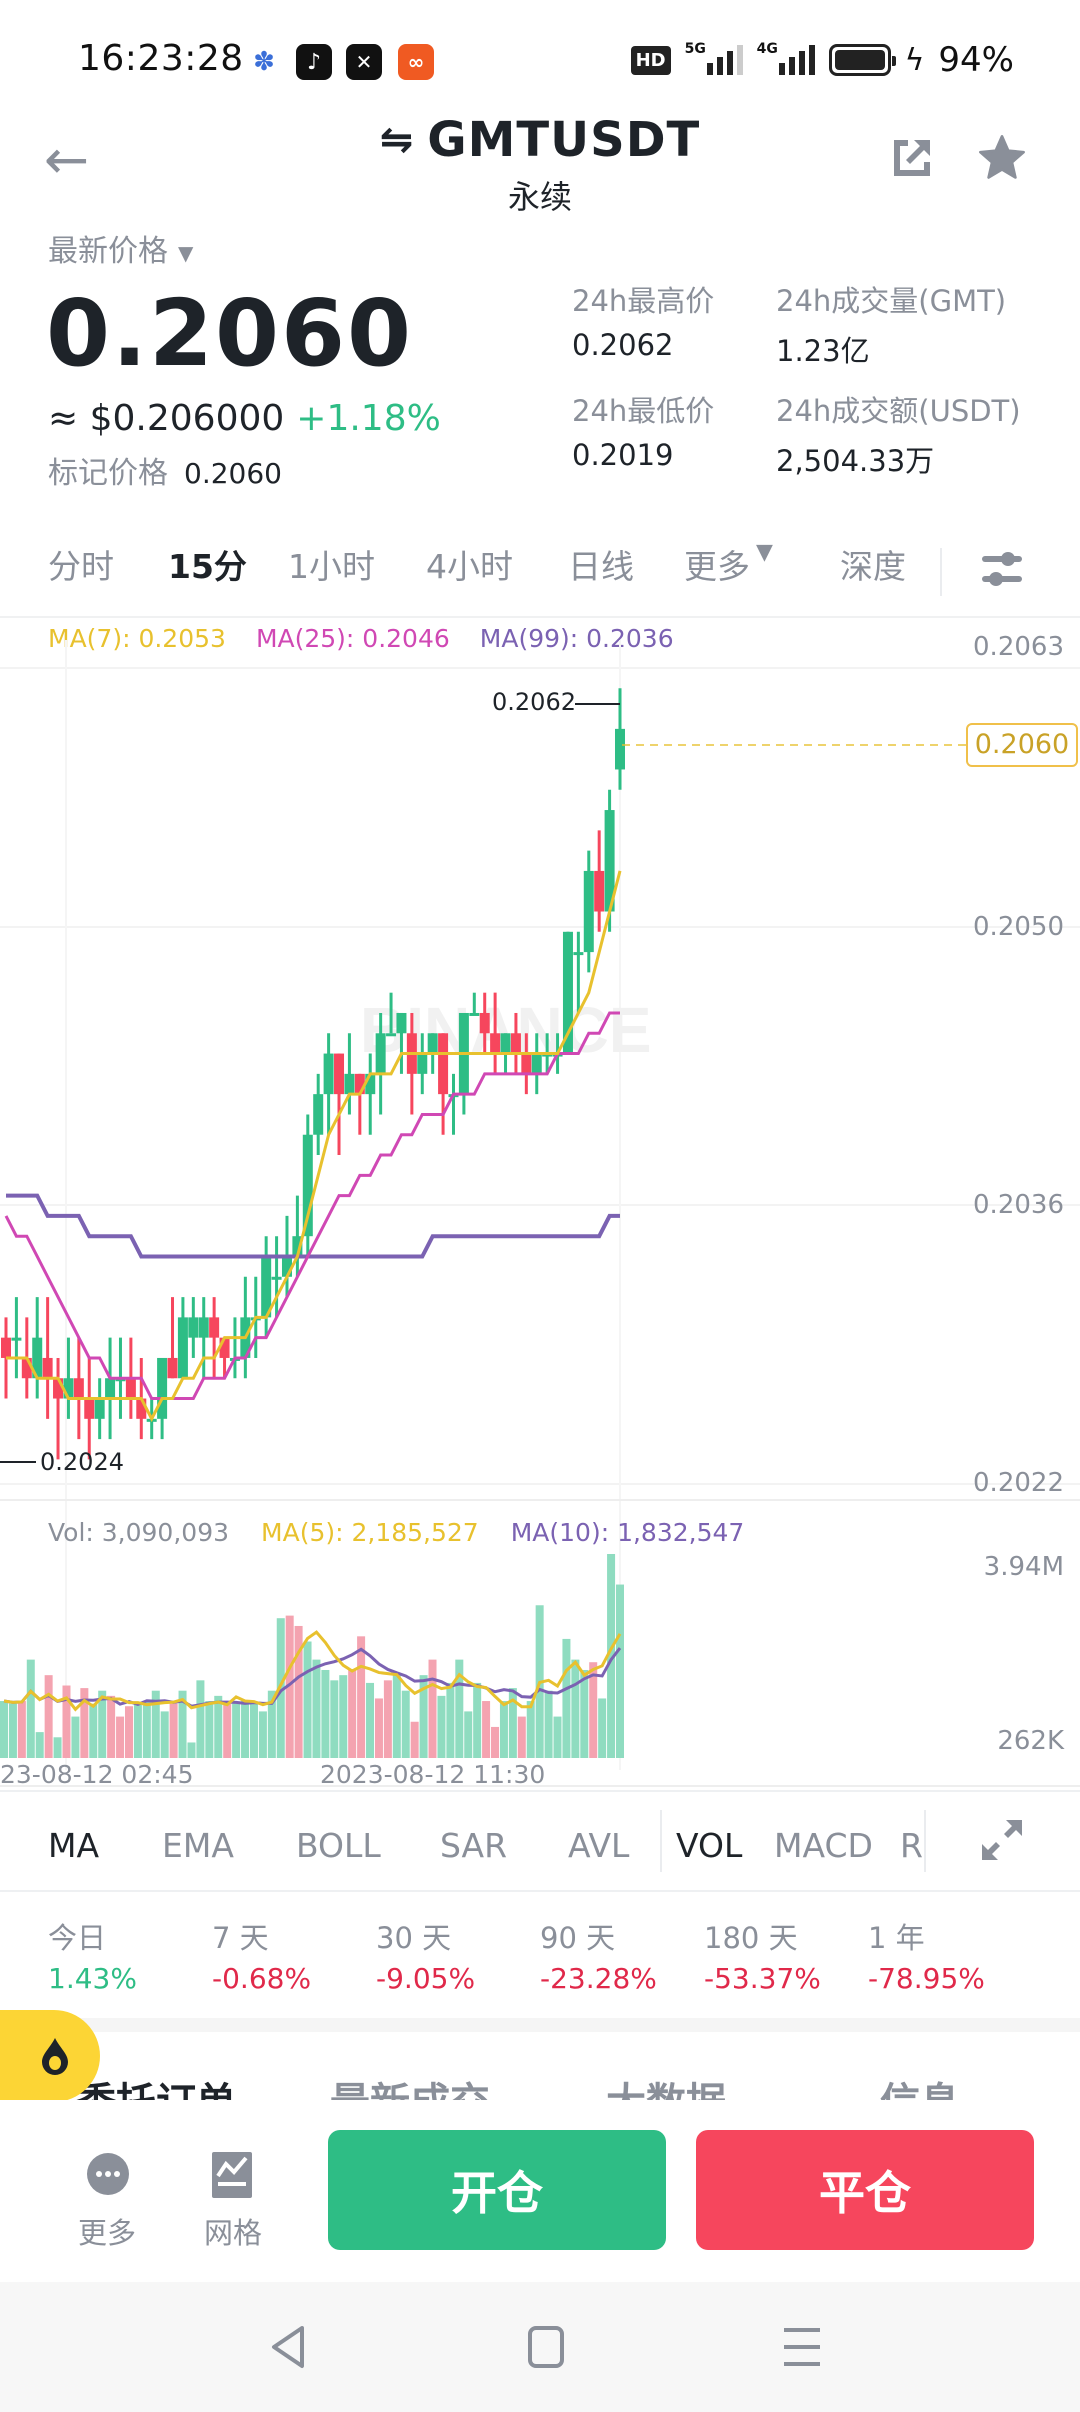  What do you see at coordinates (288, 2347) in the screenshot?
I see `nav-back-icon` at bounding box center [288, 2347].